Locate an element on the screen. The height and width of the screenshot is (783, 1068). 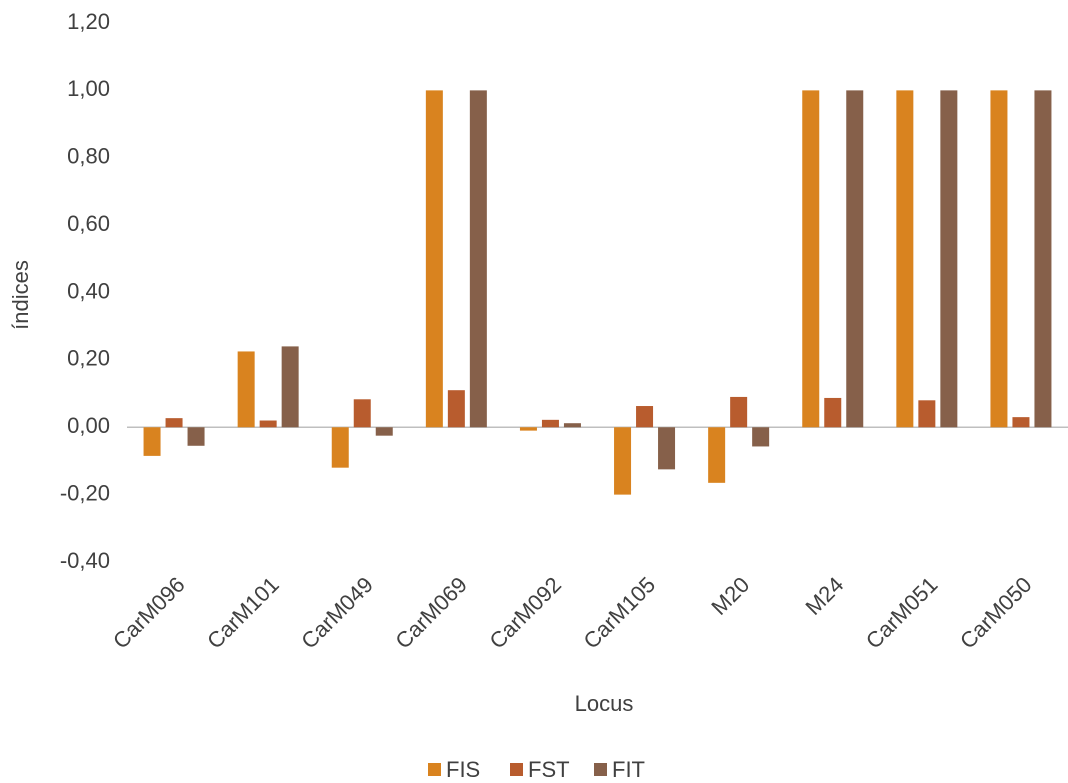
y-tick-label: 0,80 is located at coordinates (88, 156).